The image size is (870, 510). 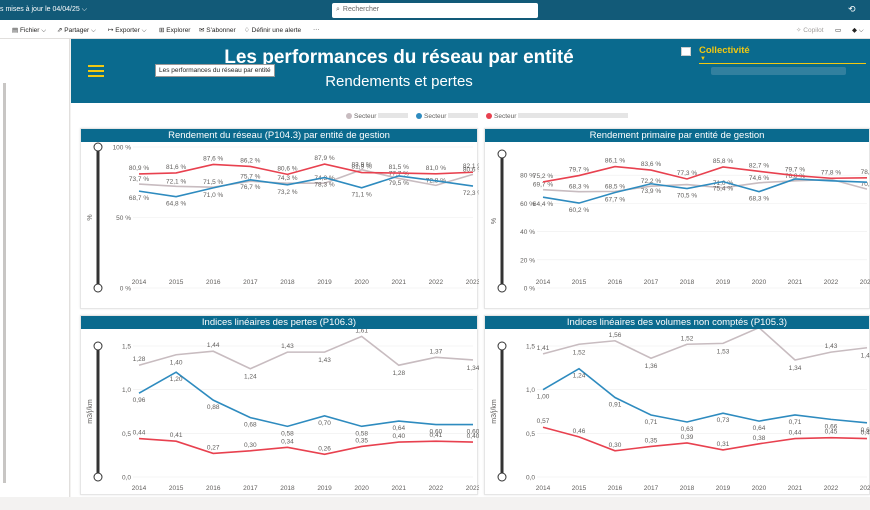 I want to click on data-label: 0,88, so click(x=213, y=407).